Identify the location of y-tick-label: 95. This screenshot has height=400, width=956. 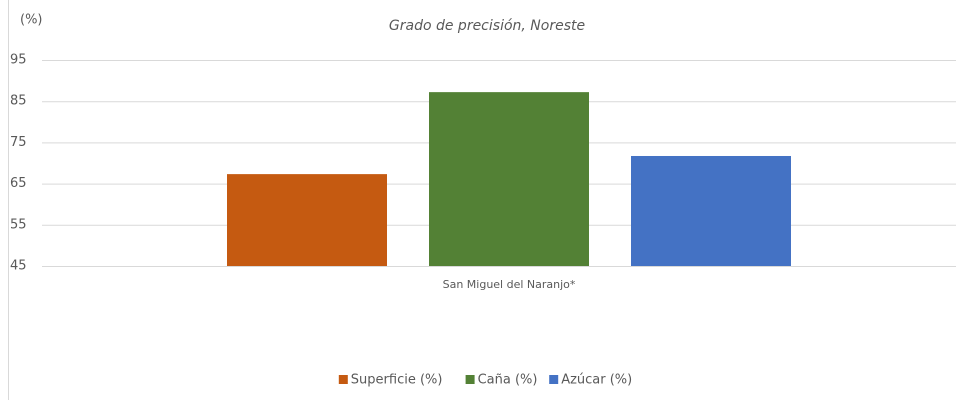
(18, 60).